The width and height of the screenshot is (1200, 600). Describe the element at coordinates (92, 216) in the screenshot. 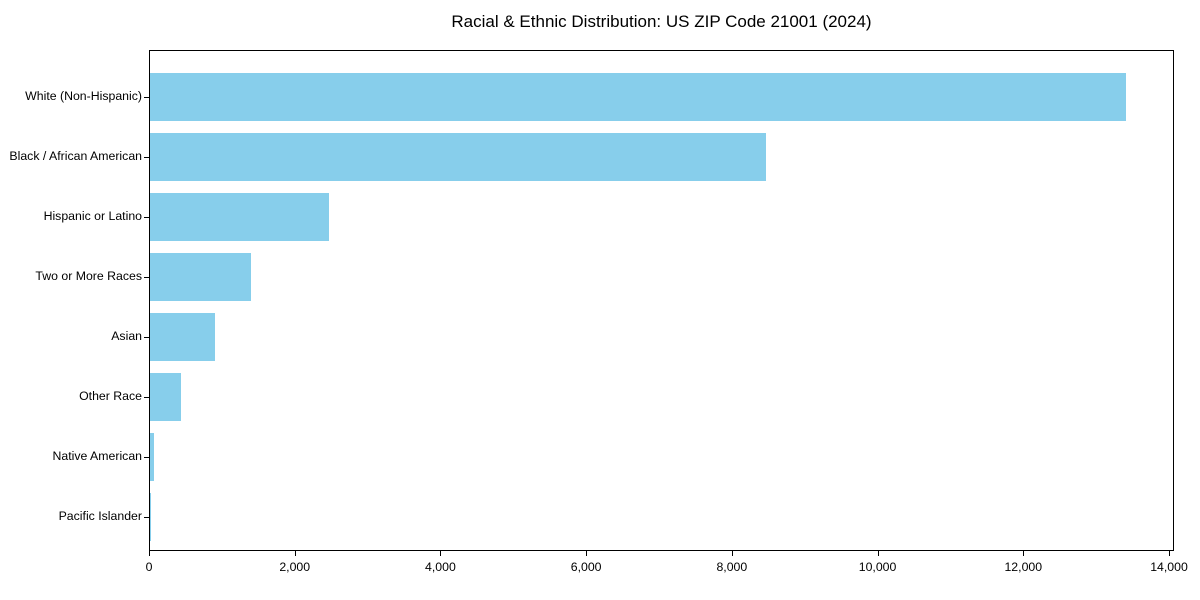

I see `y-tick-label-hispanic-or-latino: Hispanic or Latino` at that location.